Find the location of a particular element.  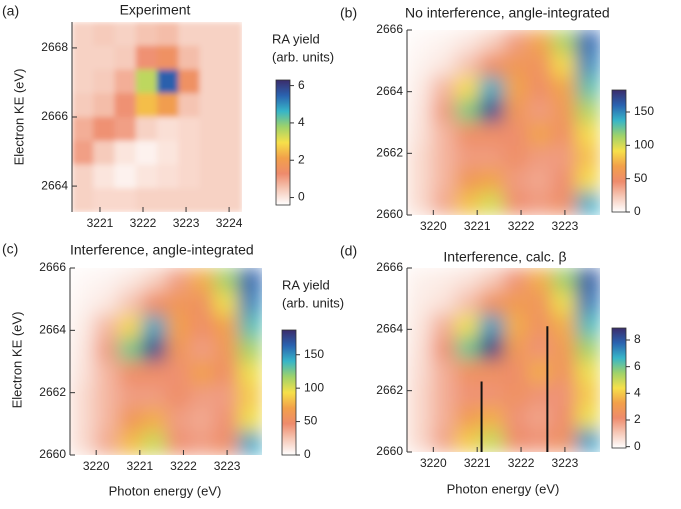

panel-title: Experiment is located at coordinates (155, 10).